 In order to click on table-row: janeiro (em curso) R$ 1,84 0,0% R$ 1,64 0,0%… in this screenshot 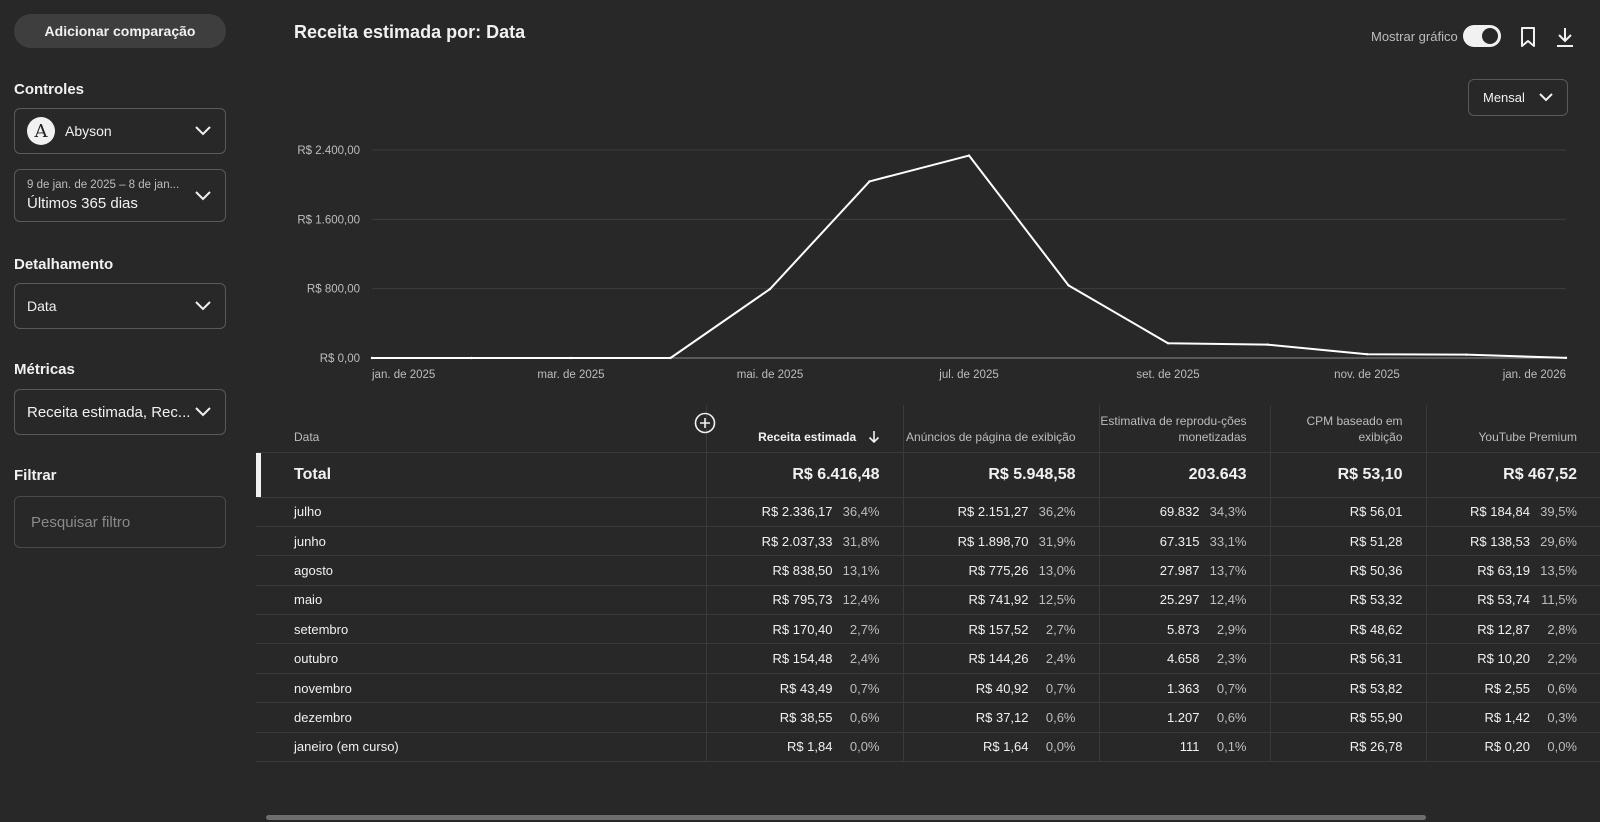, I will do `click(928, 747)`.